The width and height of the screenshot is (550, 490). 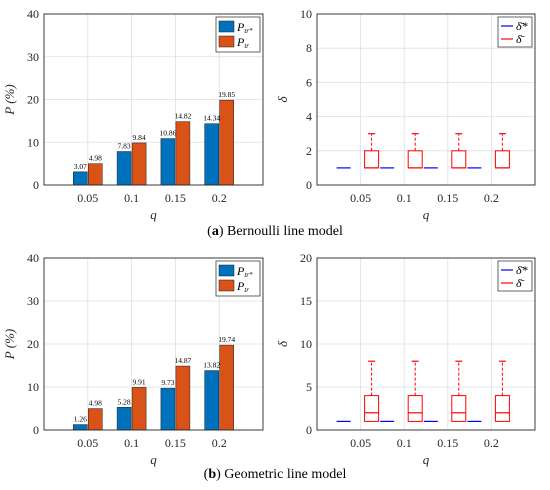 What do you see at coordinates (306, 301) in the screenshot?
I see `y-tick-label: 15` at bounding box center [306, 301].